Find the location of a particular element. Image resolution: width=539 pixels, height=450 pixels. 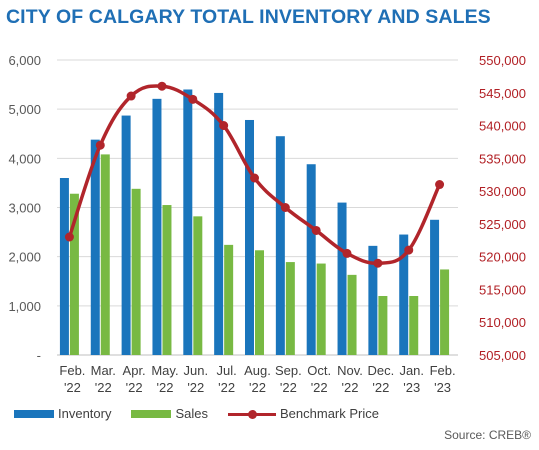

y-right-tick-label: 545,000 is located at coordinates (502, 93).